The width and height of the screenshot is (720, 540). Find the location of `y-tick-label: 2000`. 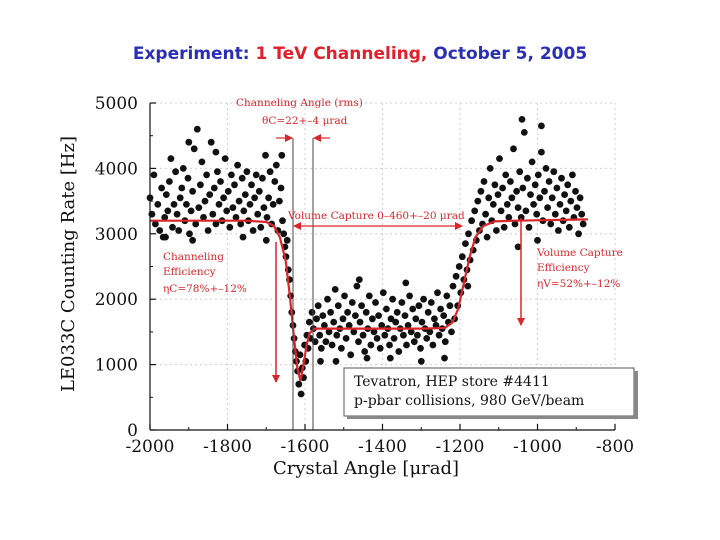

y-tick-label: 2000 is located at coordinates (116, 300).